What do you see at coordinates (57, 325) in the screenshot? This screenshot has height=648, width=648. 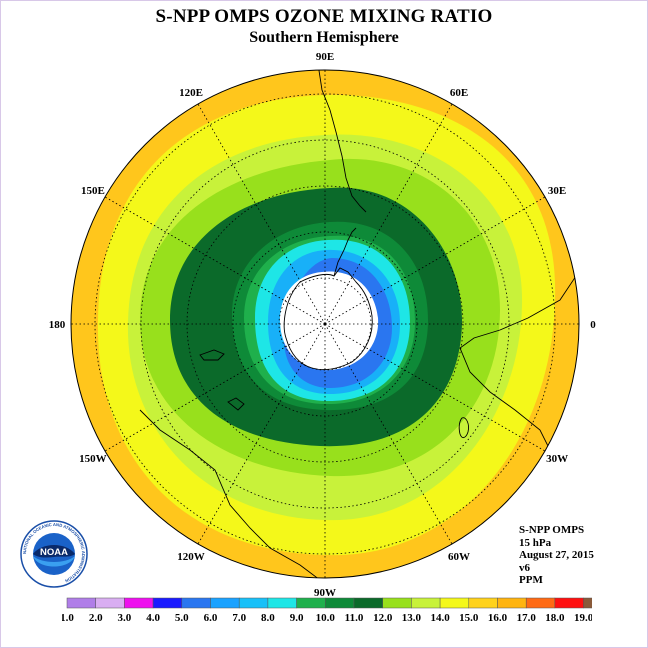 I see `longitude-label: 180` at bounding box center [57, 325].